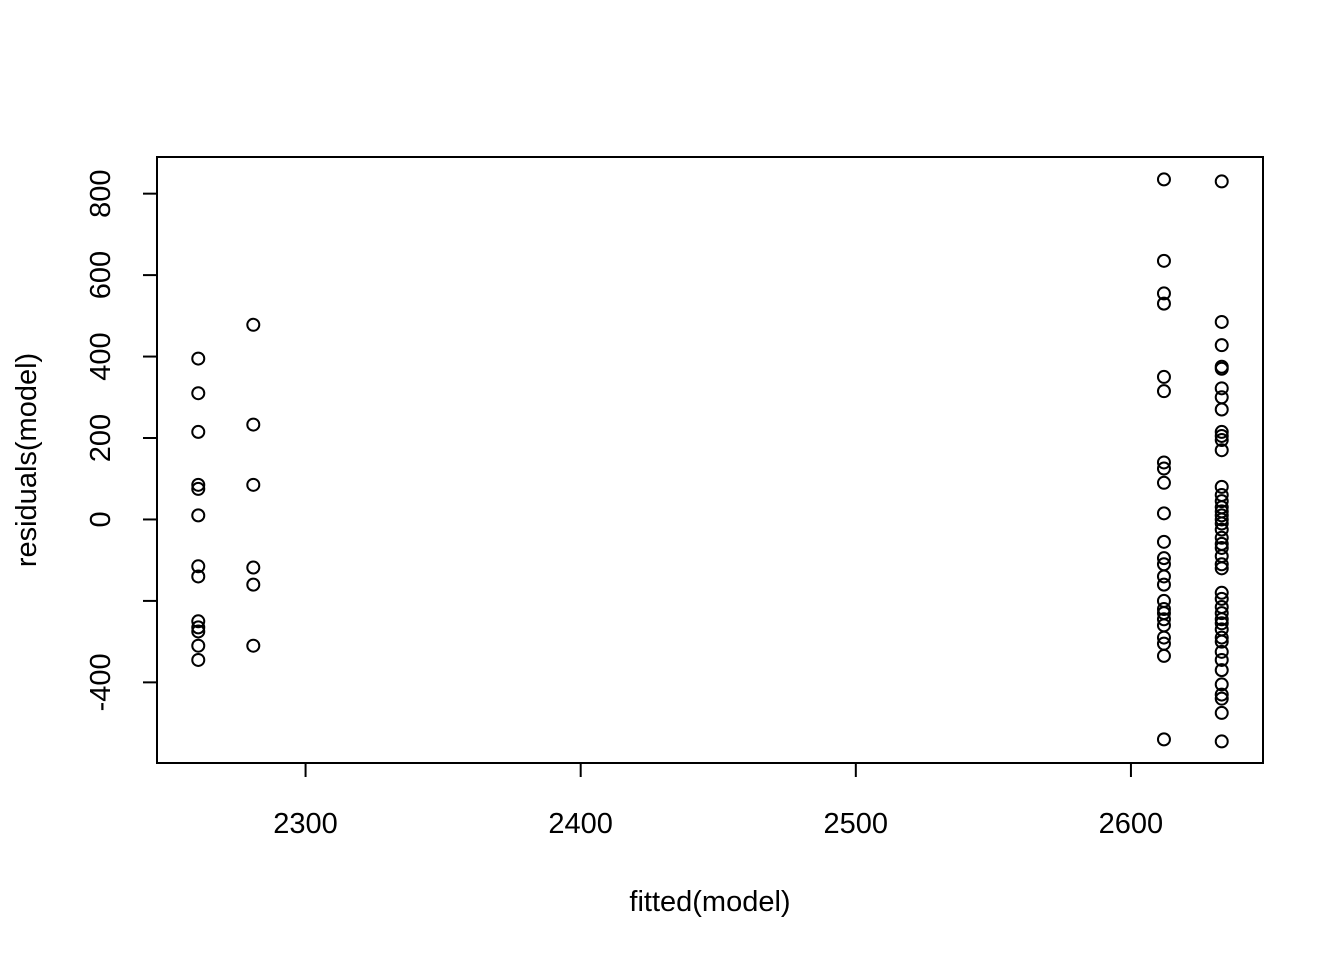 The width and height of the screenshot is (1344, 960). Describe the element at coordinates (718, 801) in the screenshot. I see `x-axis: 2300 2400 2500 2600` at that location.